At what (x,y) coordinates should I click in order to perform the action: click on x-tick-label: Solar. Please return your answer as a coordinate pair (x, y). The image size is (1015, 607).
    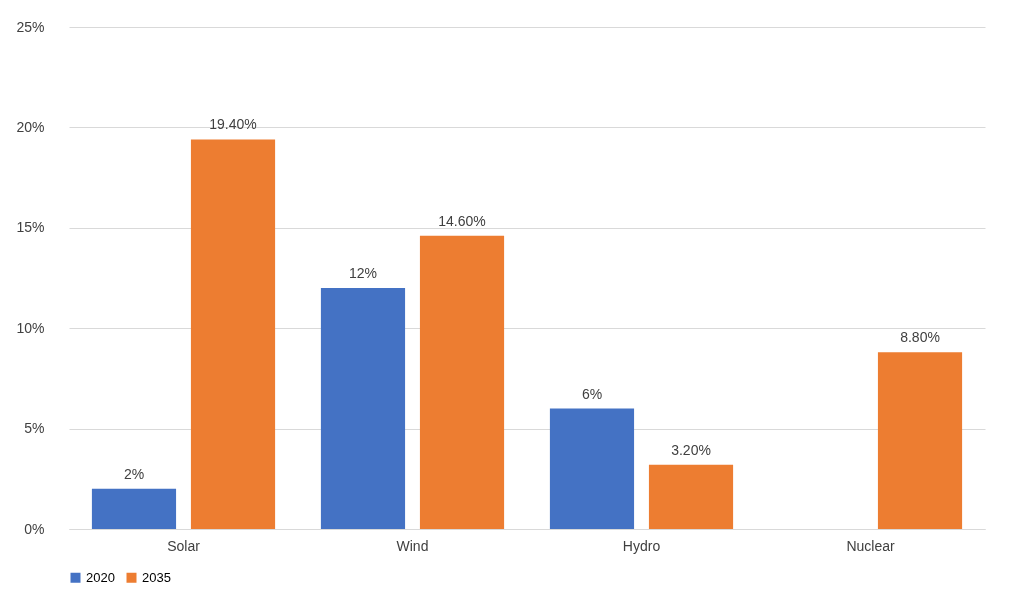
    Looking at the image, I should click on (184, 545).